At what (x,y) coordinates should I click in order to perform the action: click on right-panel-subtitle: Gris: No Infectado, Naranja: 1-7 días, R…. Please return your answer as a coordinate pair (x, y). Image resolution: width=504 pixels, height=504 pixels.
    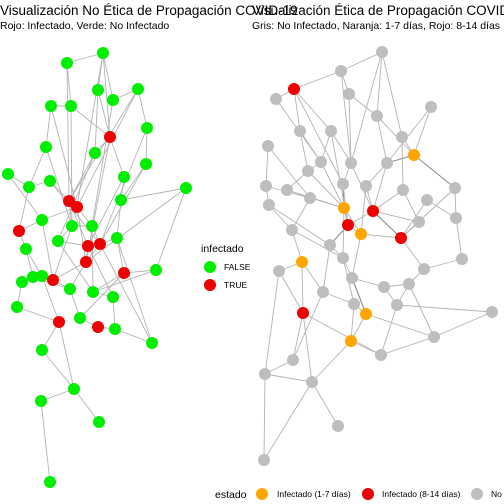
    Looking at the image, I should click on (376, 26).